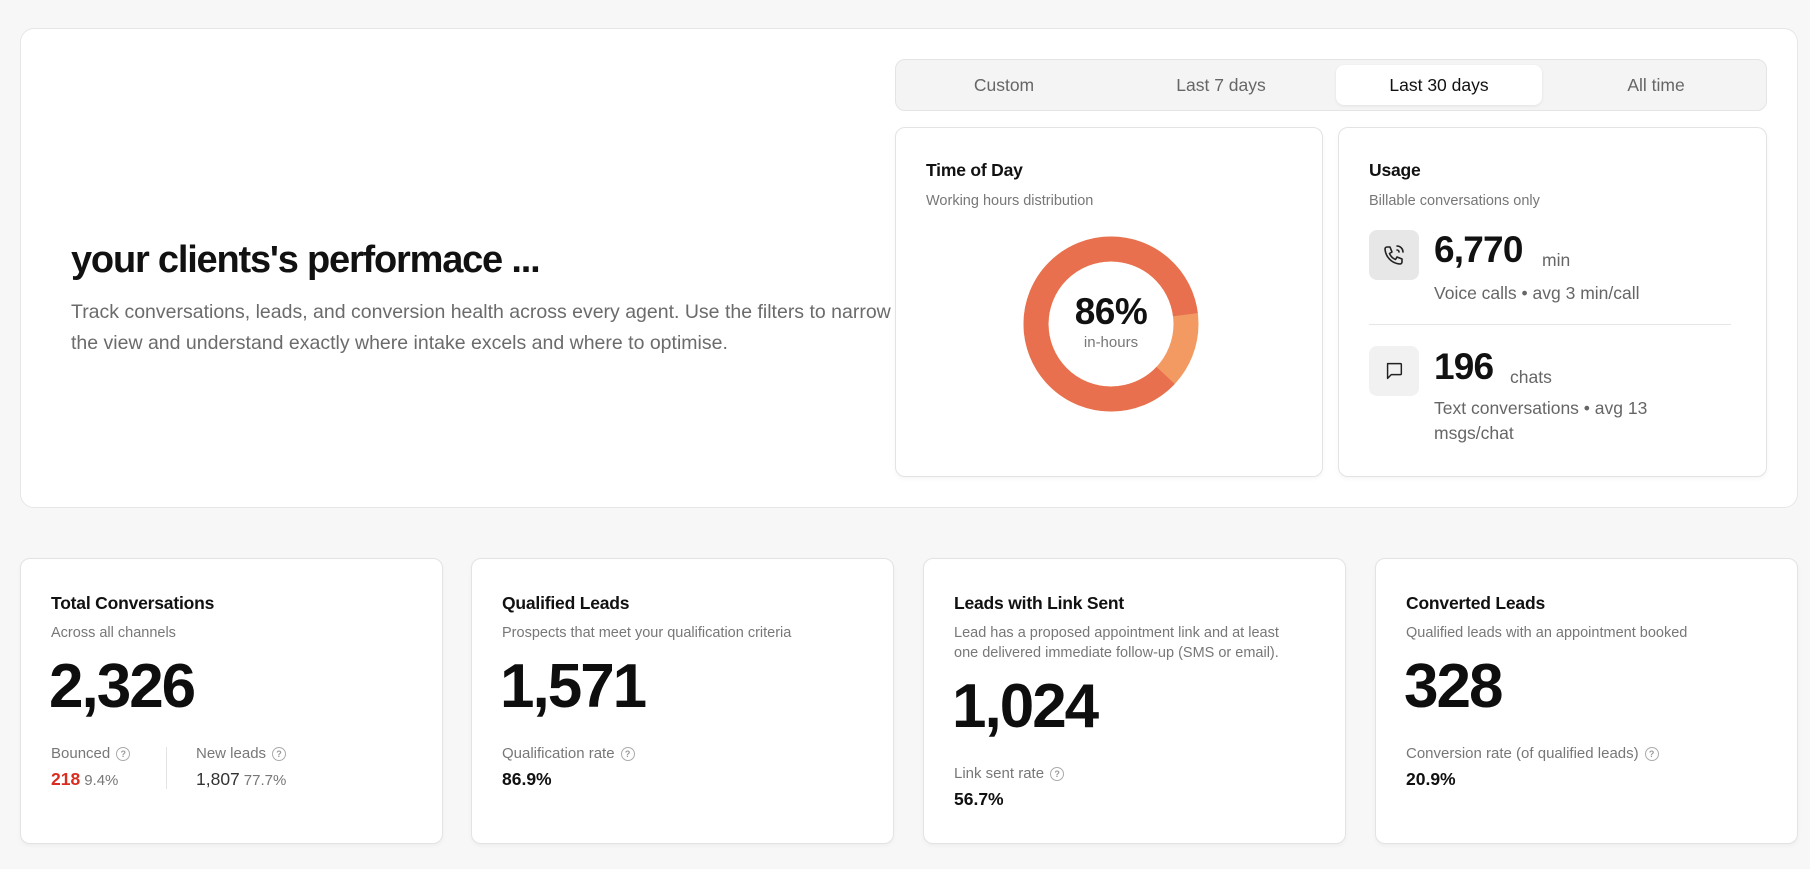 The image size is (1810, 869). I want to click on new-leads-count: 1,807, so click(218, 779).